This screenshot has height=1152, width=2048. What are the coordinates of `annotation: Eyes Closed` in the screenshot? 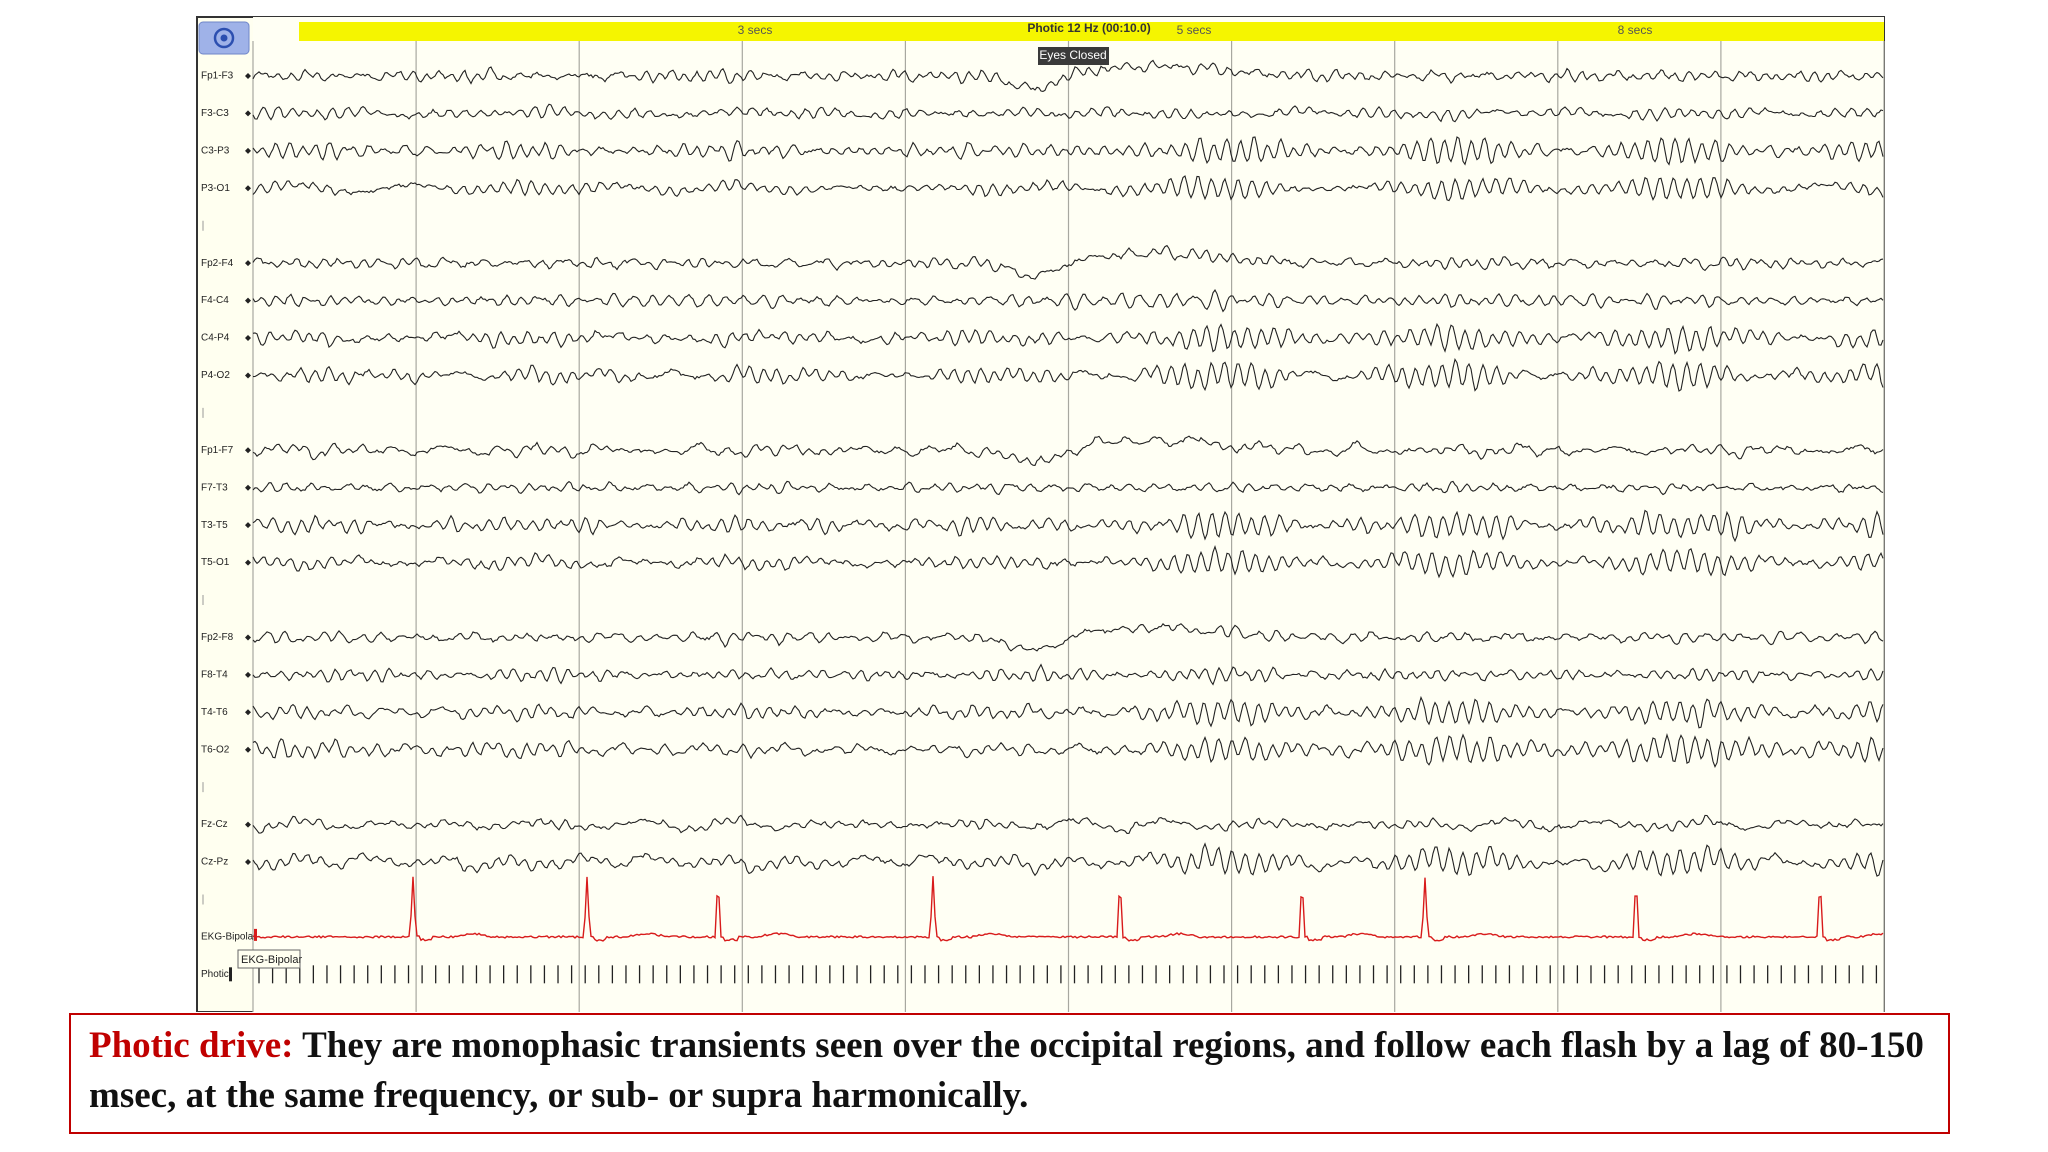 It's located at (1072, 55).